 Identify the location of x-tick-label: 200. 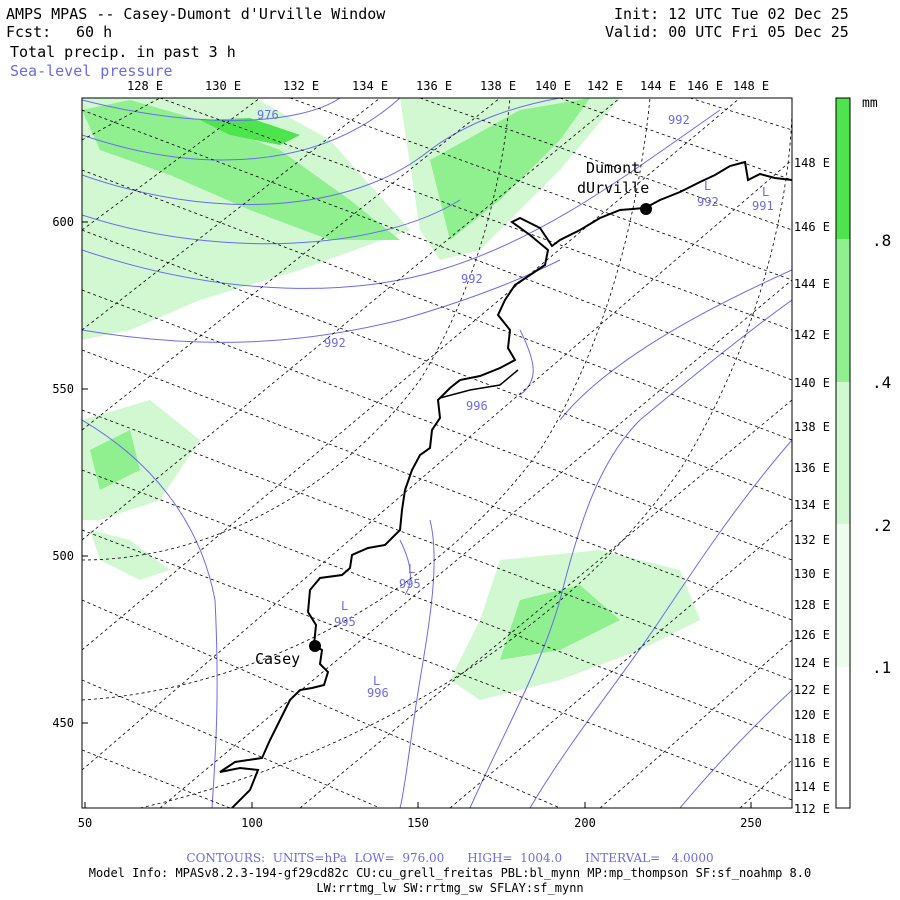
(585, 823).